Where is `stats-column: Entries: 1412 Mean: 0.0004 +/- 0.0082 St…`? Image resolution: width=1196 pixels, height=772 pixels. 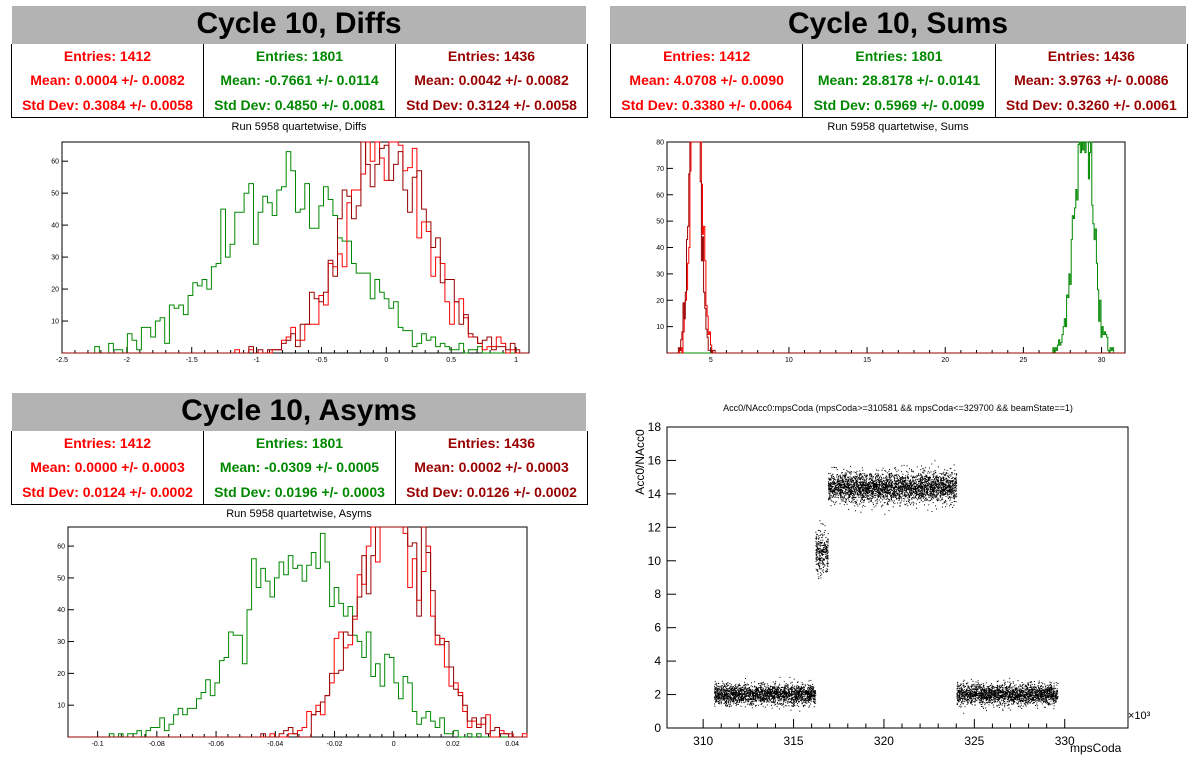 stats-column: Entries: 1412 Mean: 0.0004 +/- 0.0082 St… is located at coordinates (107, 80).